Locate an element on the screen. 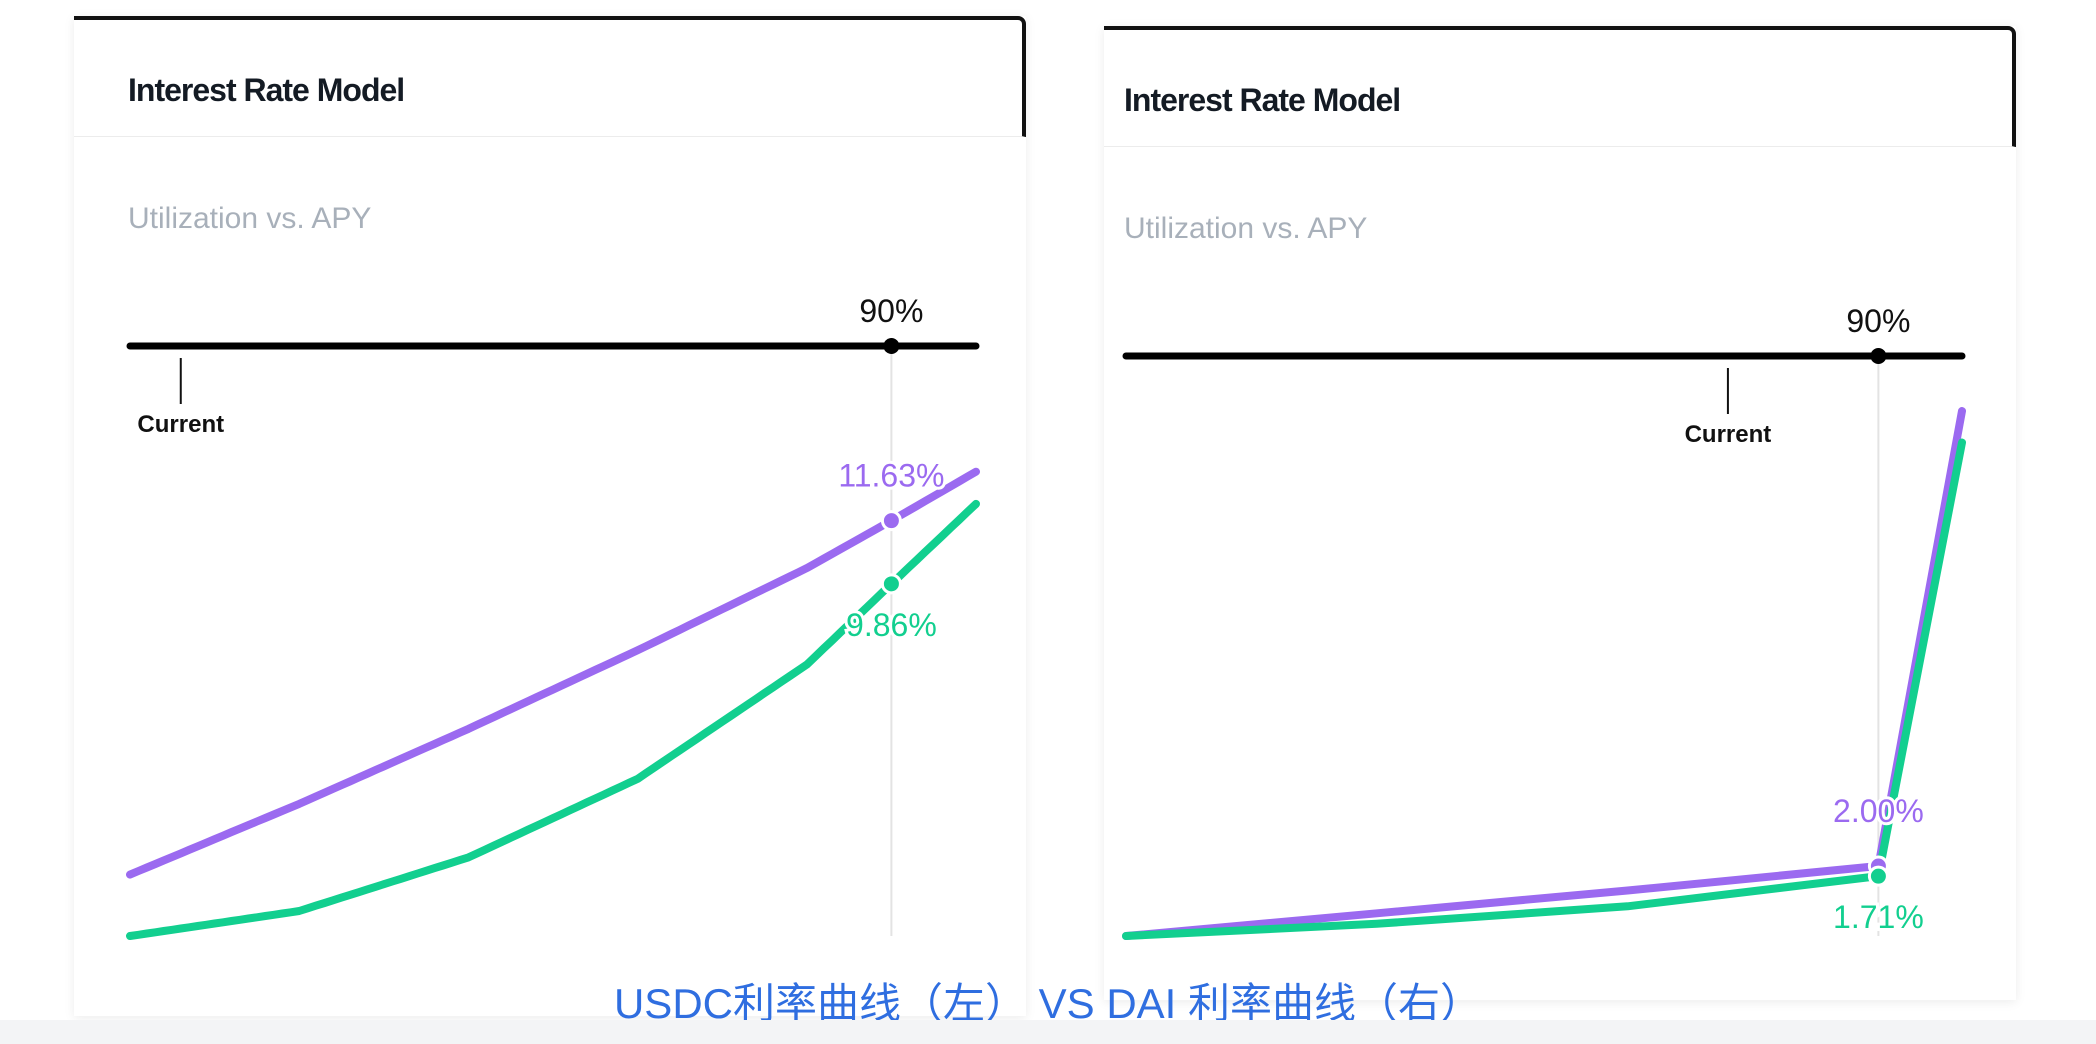 The image size is (2096, 1044). supply-rate-label: 1.71% is located at coordinates (1878, 917).